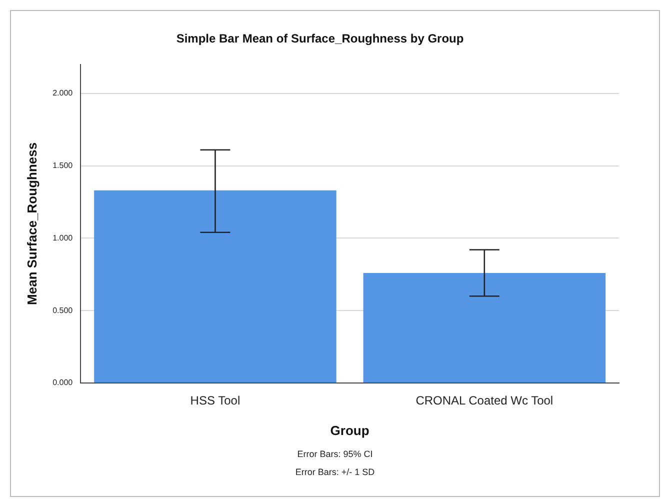  What do you see at coordinates (320, 39) in the screenshot?
I see `chart-title: Simple Bar Mean of Surface_Roughness by Group` at bounding box center [320, 39].